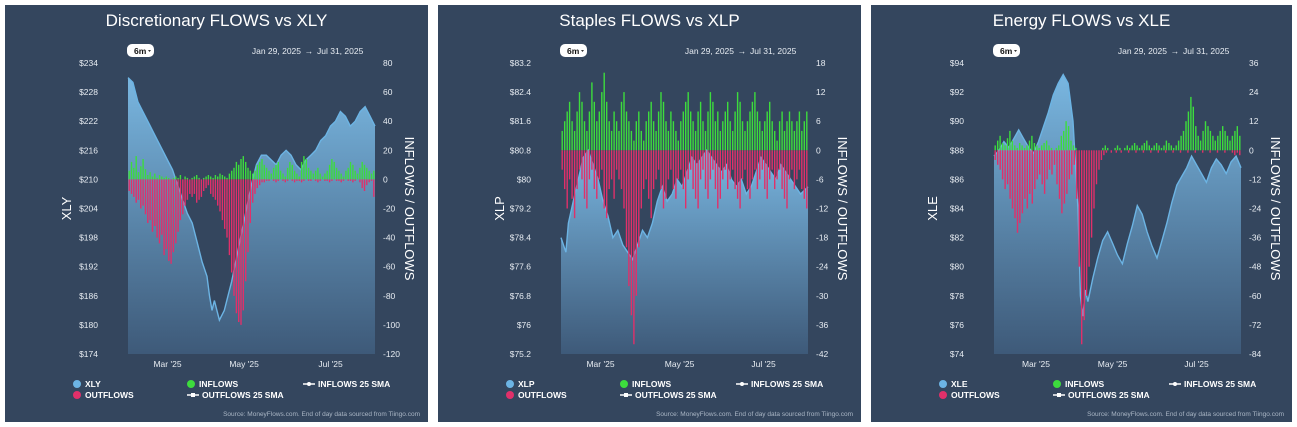 The image size is (1297, 427). I want to click on right-tick-label: 20, so click(388, 150).